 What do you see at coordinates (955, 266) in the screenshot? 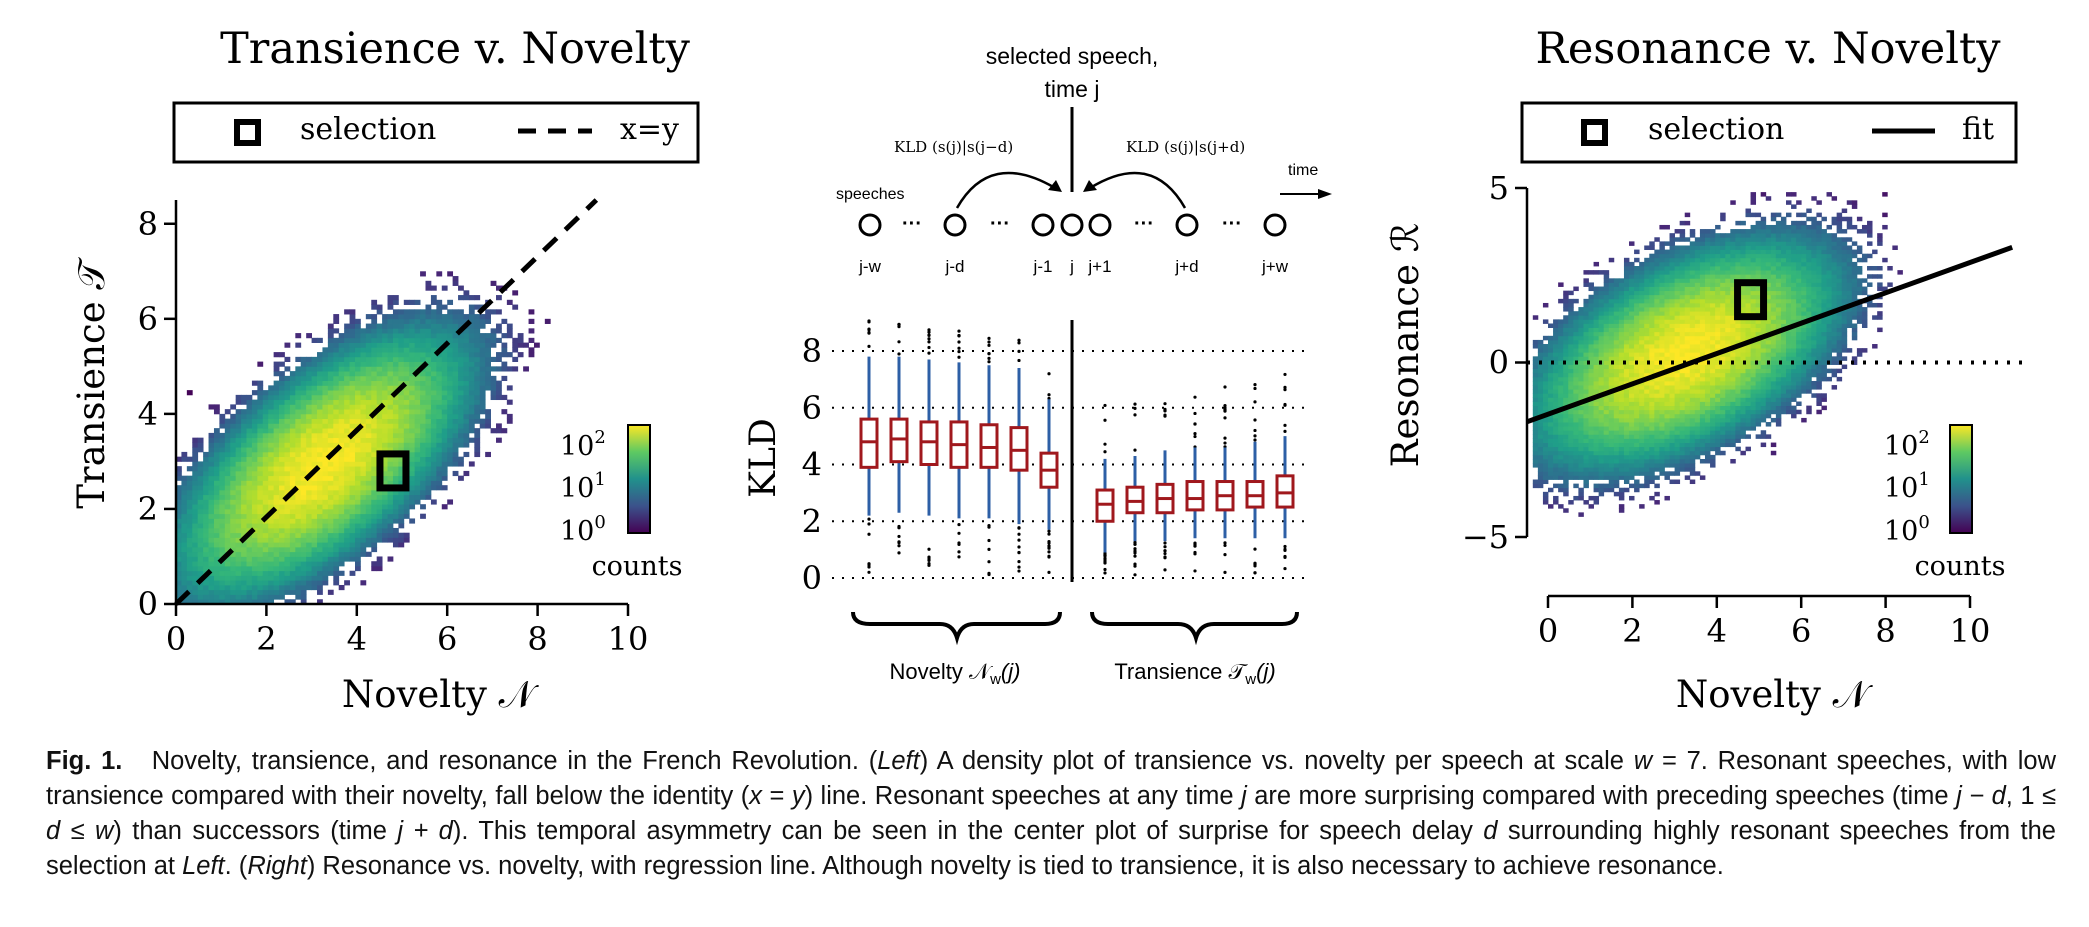
I see `node-label: j-d` at bounding box center [955, 266].